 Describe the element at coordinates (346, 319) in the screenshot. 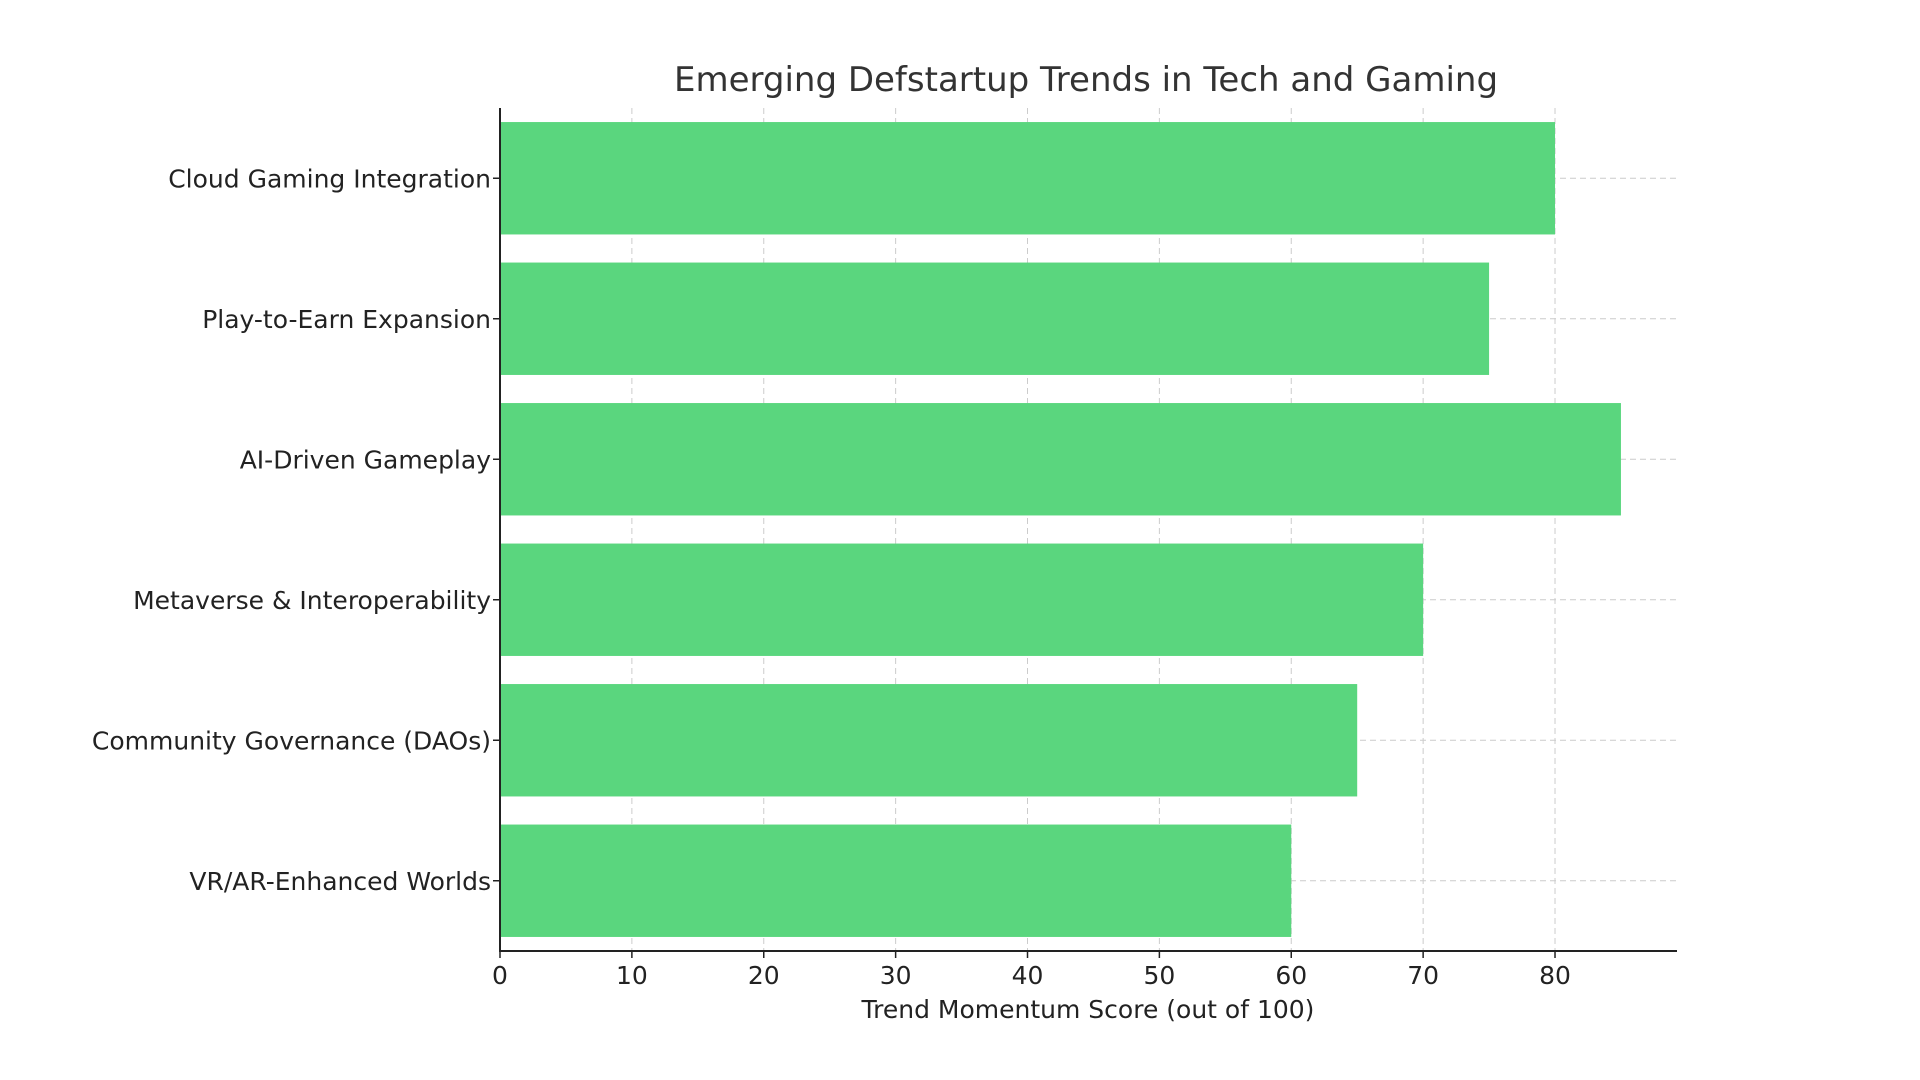

I see `category-label: Play-to-Earn Expansion` at that location.